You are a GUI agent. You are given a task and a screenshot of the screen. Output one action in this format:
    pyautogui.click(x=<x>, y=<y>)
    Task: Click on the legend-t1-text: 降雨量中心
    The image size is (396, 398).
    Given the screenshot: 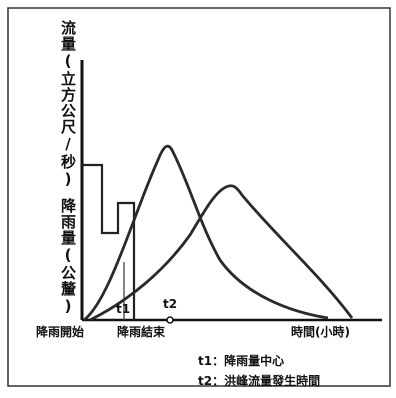 What is the action you would take?
    pyautogui.click(x=254, y=361)
    